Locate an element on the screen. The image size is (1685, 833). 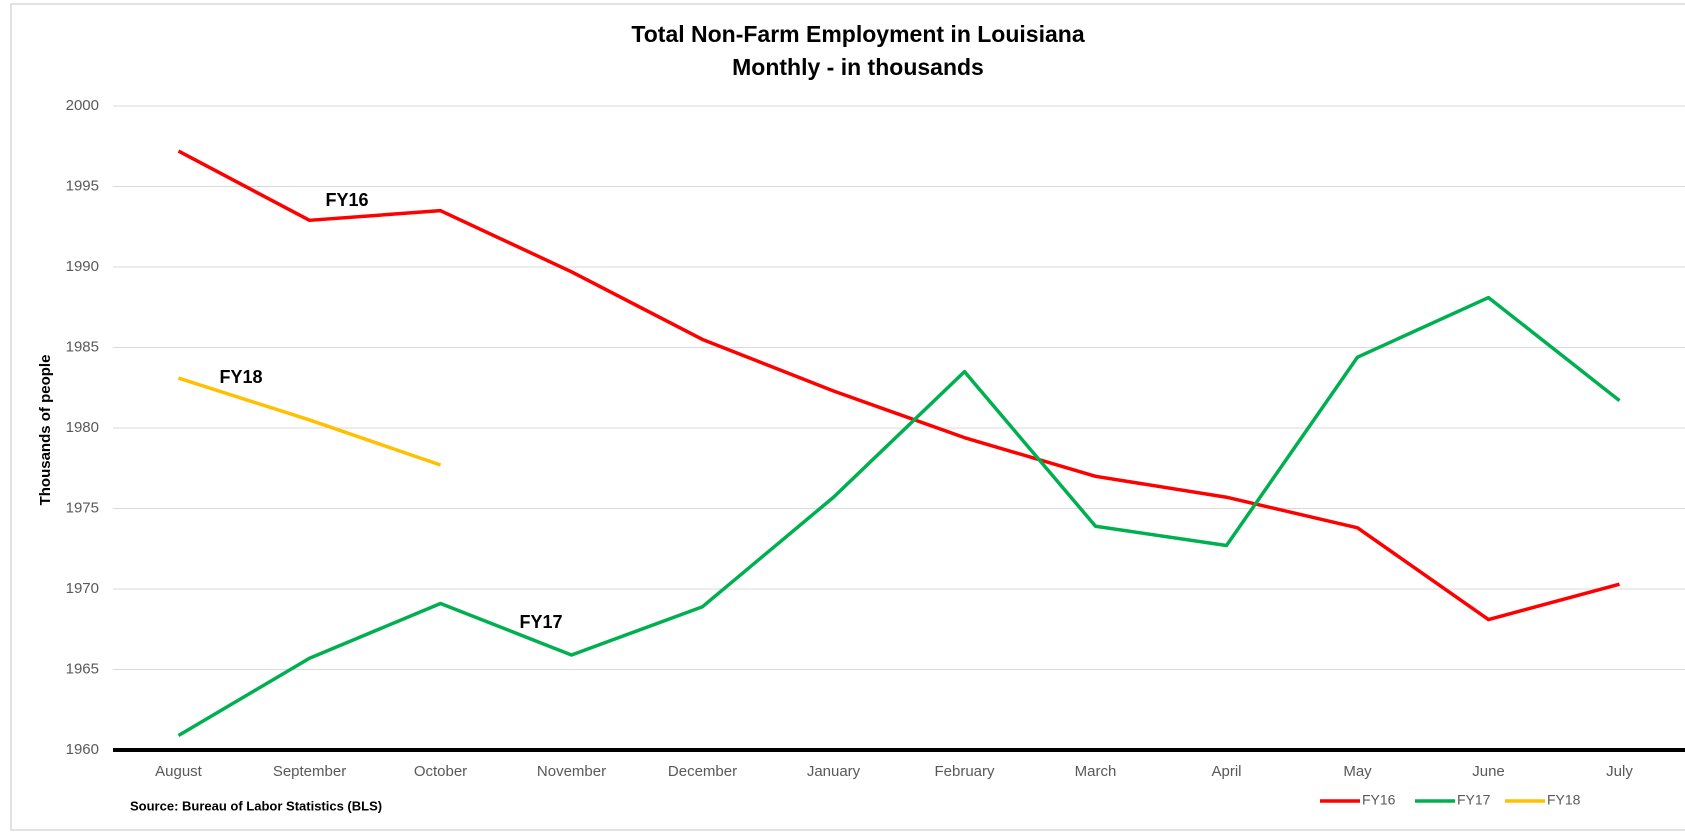
legend-label: FY16 is located at coordinates (1379, 800).